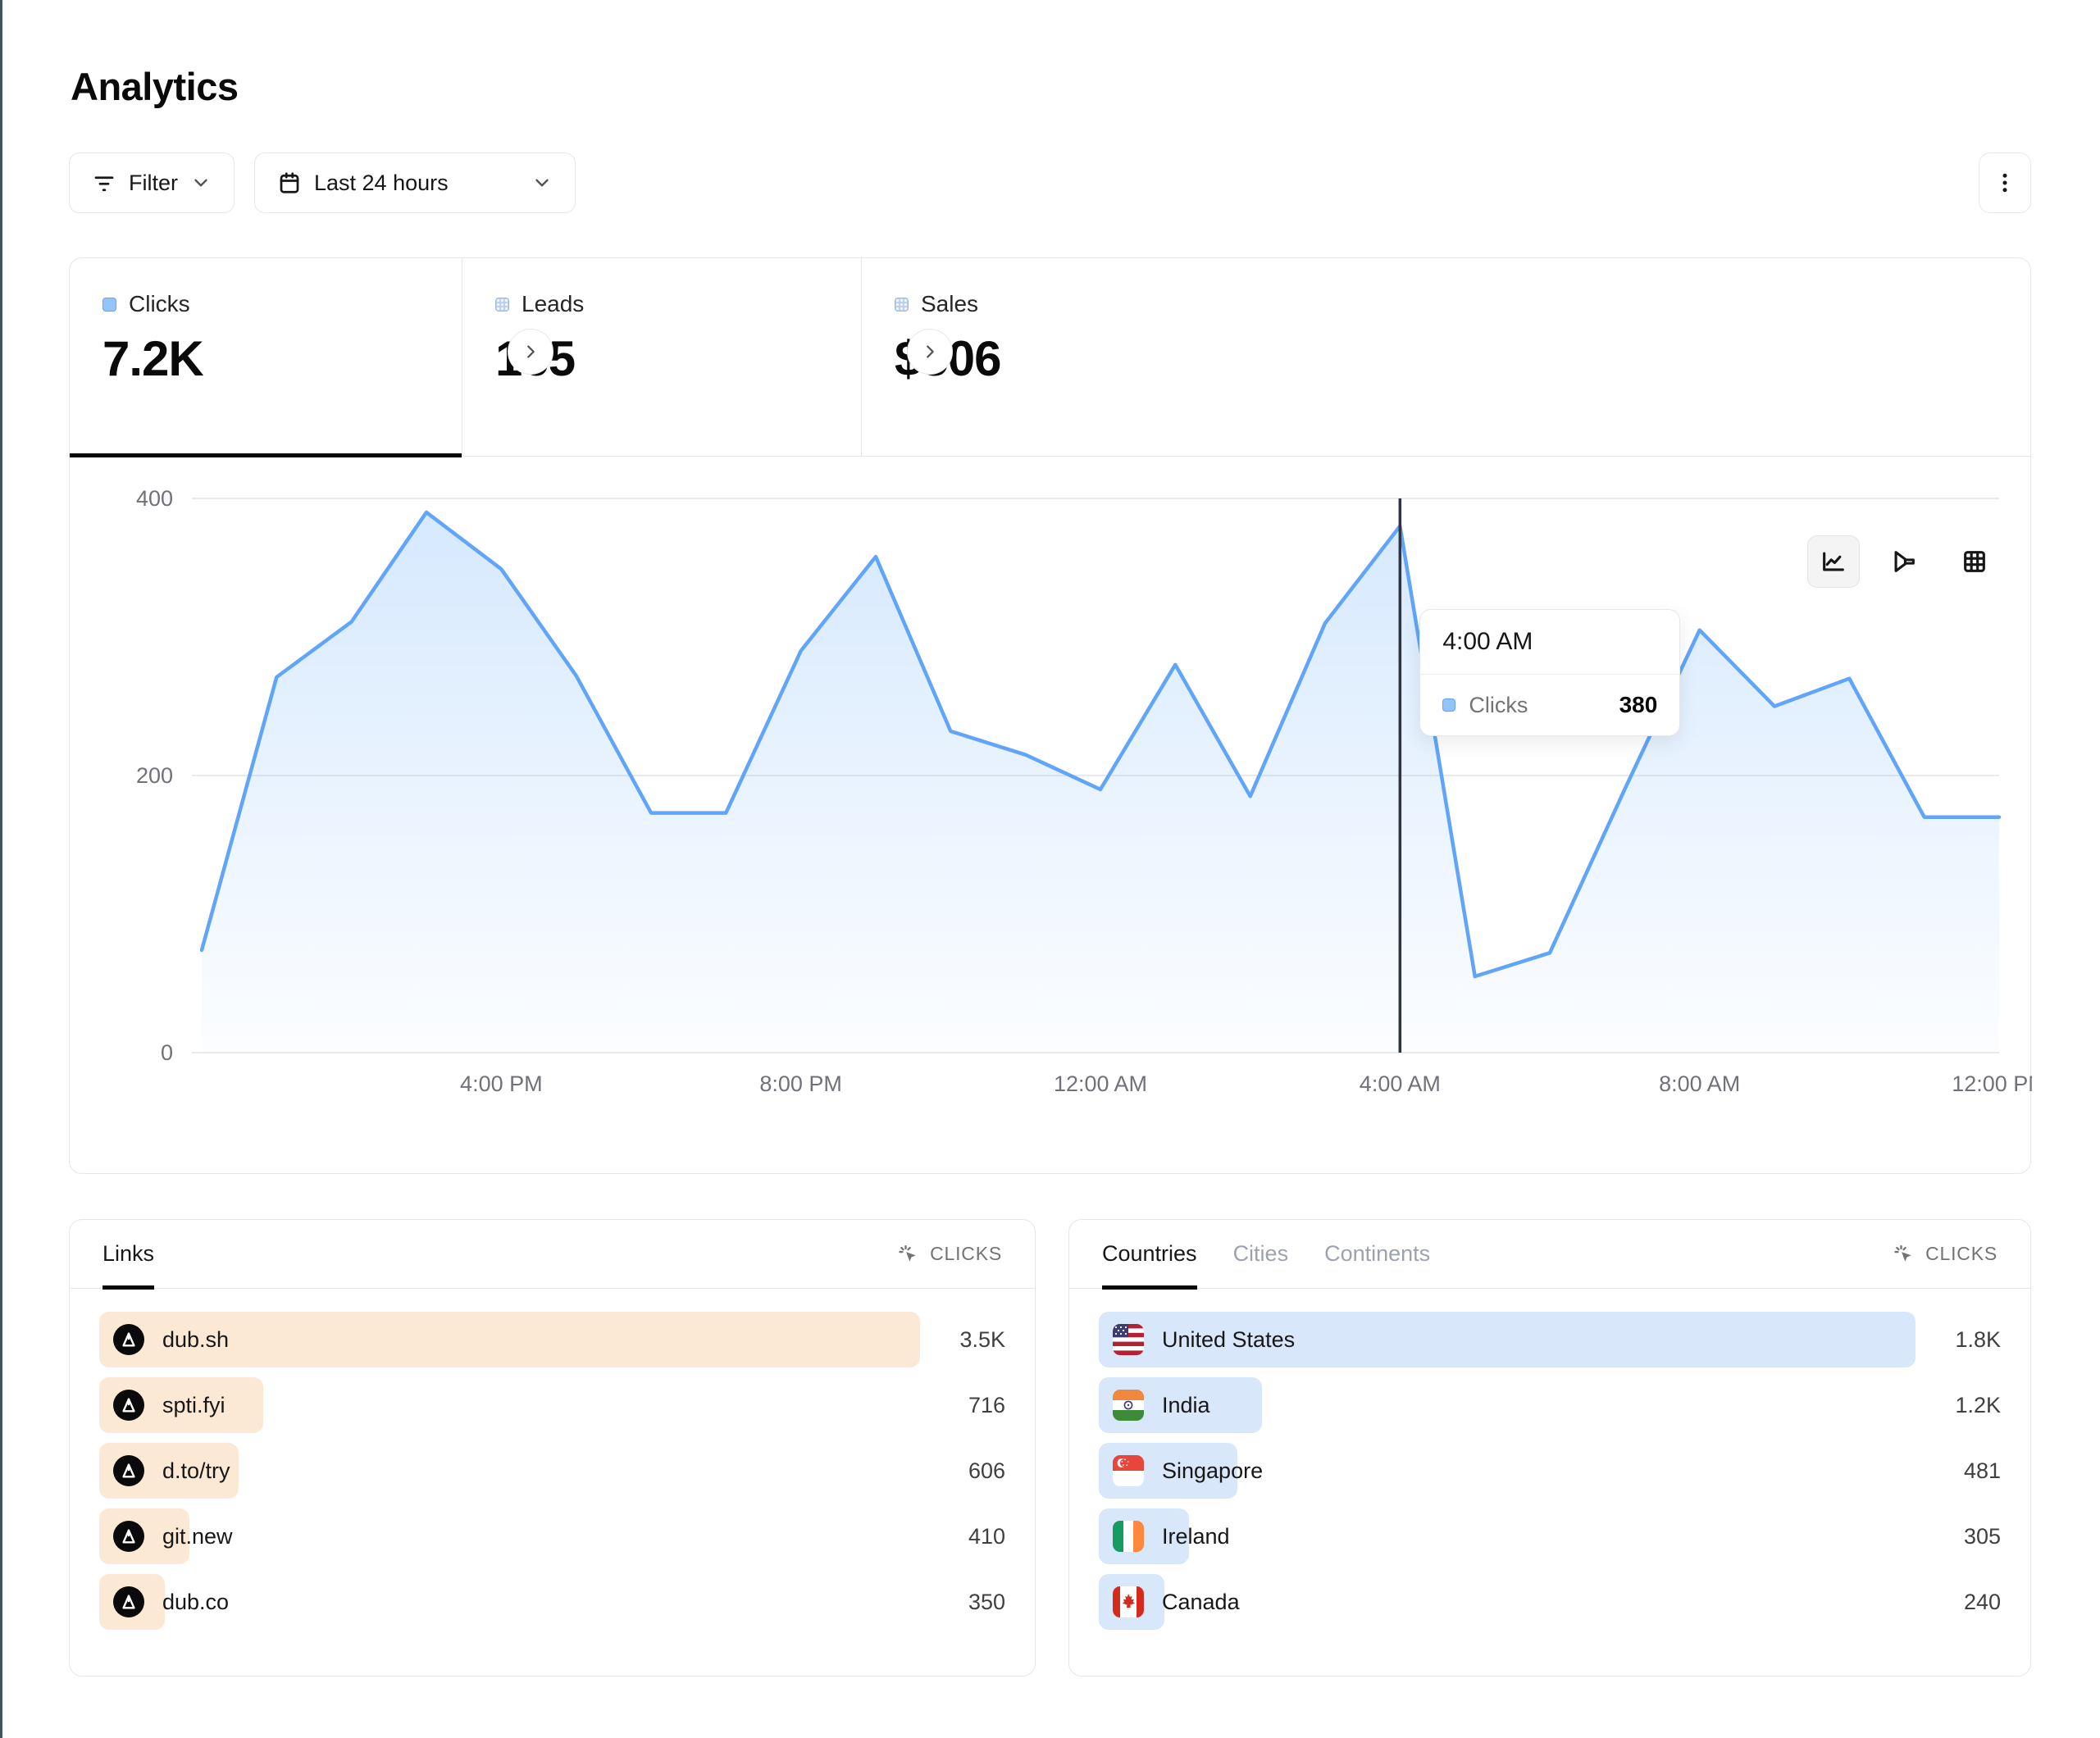  Describe the element at coordinates (196, 1601) in the screenshot. I see `link-name: dub.co` at that location.